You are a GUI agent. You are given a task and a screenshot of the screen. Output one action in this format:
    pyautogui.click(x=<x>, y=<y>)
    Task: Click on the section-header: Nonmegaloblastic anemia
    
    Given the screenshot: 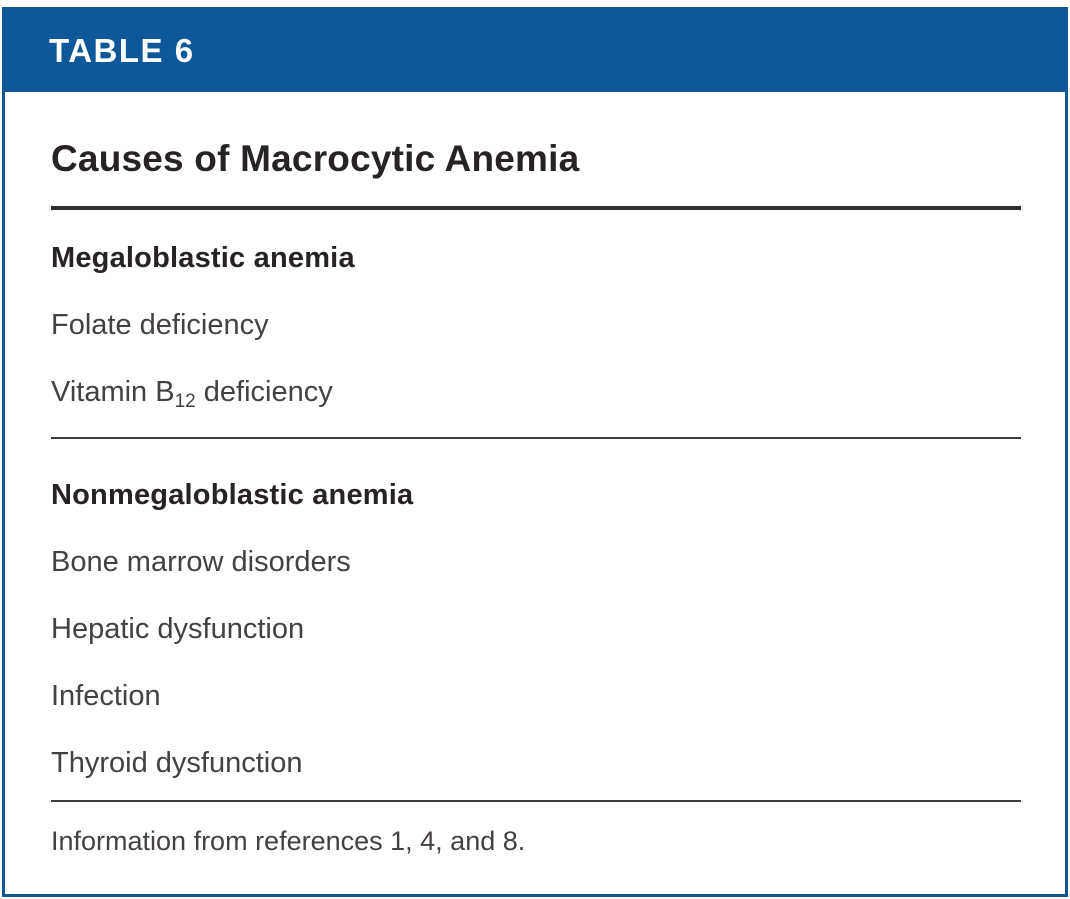 What is the action you would take?
    pyautogui.click(x=232, y=495)
    